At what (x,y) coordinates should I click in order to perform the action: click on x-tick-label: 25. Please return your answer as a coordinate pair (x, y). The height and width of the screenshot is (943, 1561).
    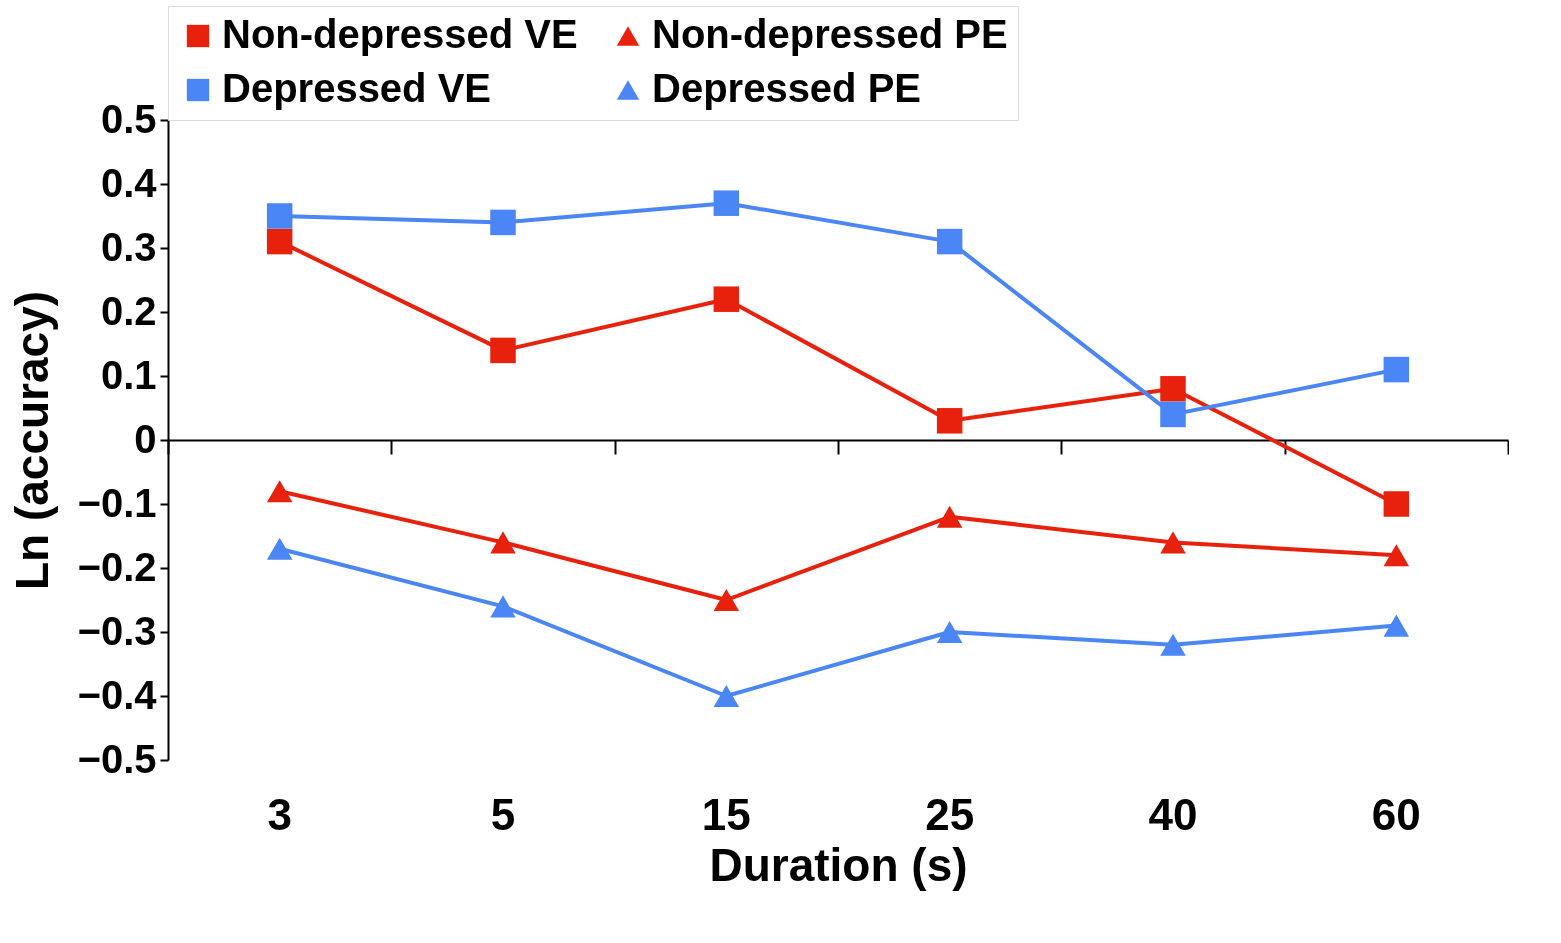
    Looking at the image, I should click on (950, 814).